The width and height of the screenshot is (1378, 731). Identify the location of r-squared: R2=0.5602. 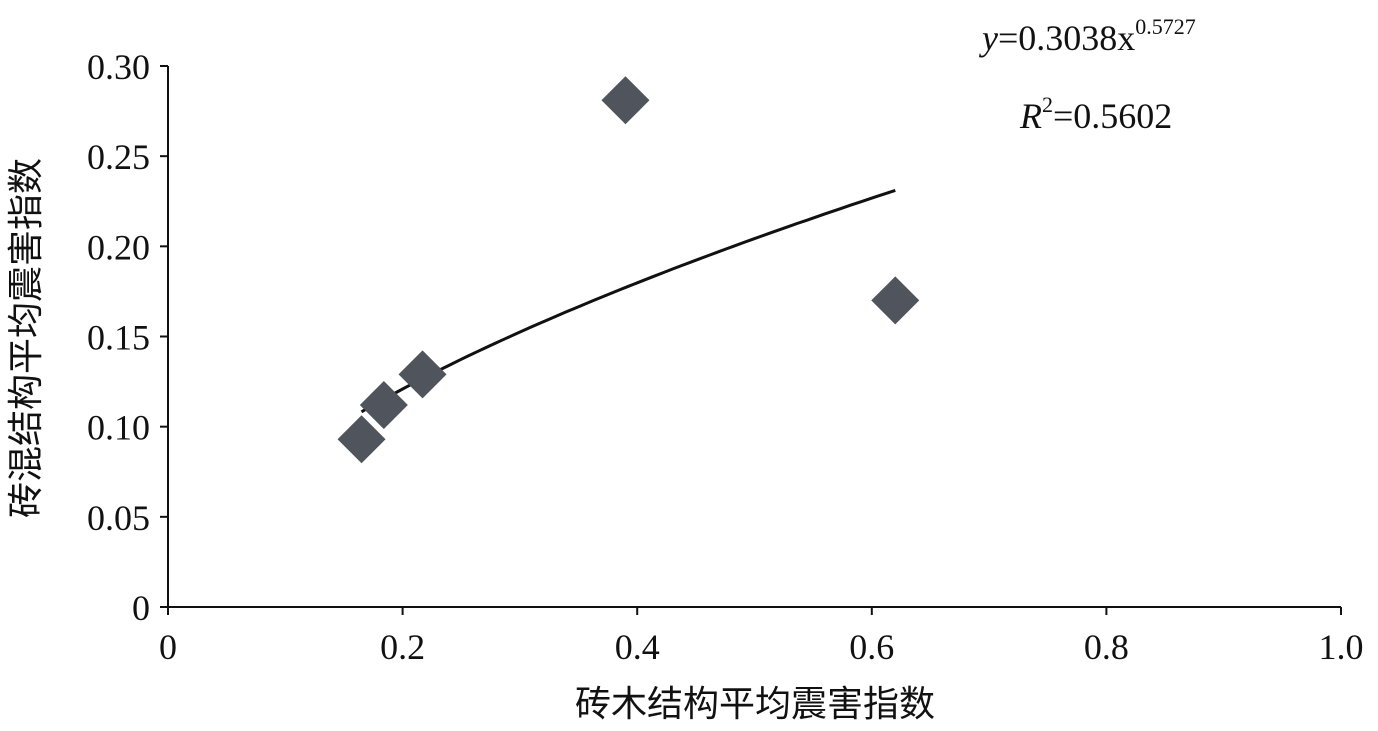
(1095, 114).